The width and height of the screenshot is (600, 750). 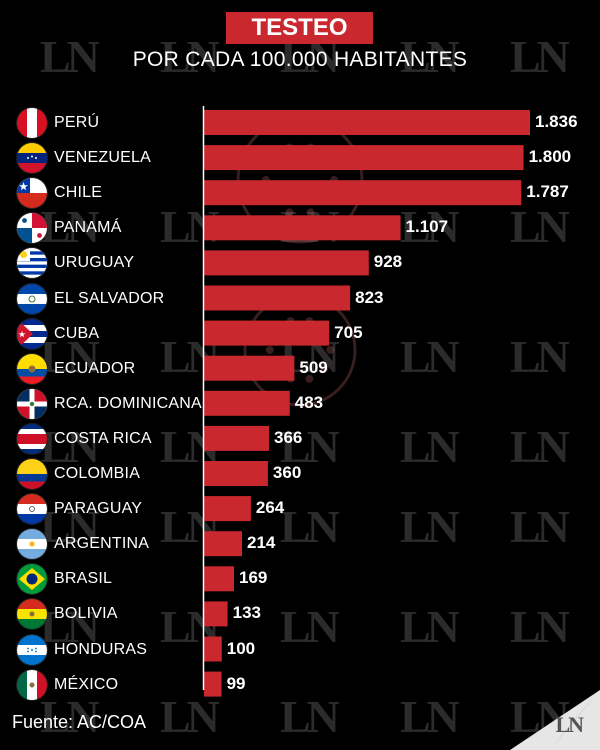 I want to click on el-salvador-flag-icon, so click(x=32, y=298).